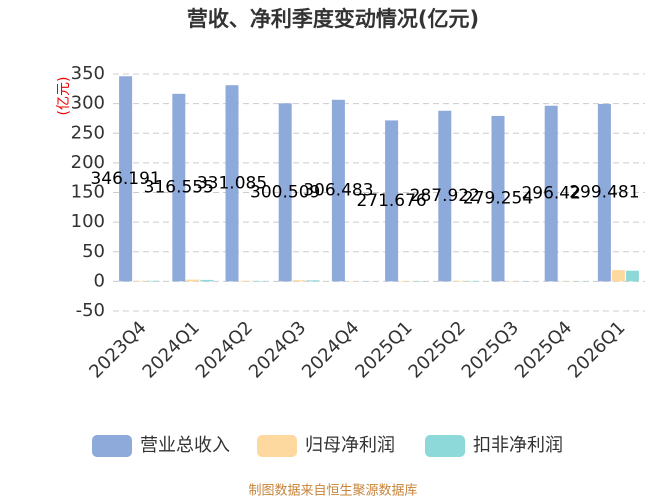  What do you see at coordinates (88, 221) in the screenshot?
I see `y-tick-label: 100` at bounding box center [88, 221].